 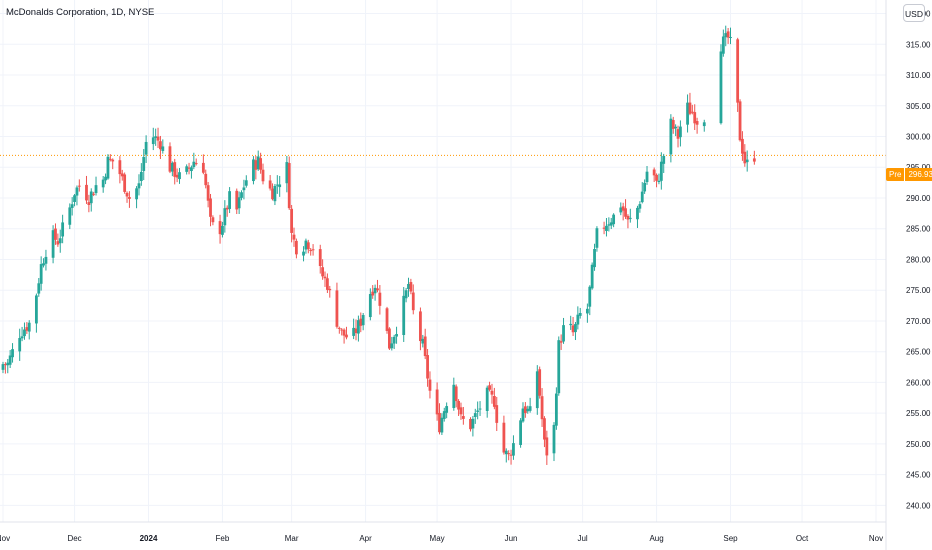 I want to click on pre-market-price-tag: Pre 296.93, so click(x=909, y=174).